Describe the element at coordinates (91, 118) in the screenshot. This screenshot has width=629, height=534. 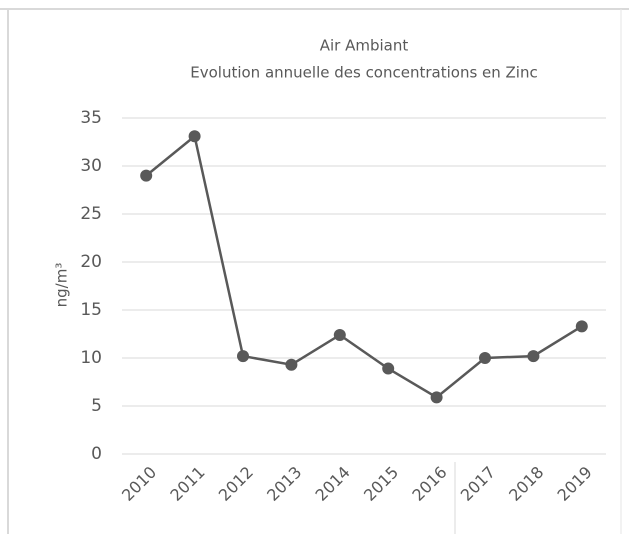
I see `y-tick-label: 35` at that location.